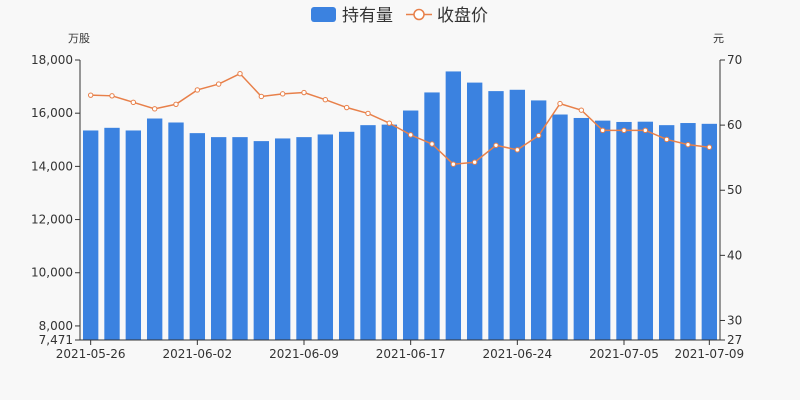  Describe the element at coordinates (197, 354) in the screenshot. I see `x-axis-tick-label: 2021-06-02` at that location.